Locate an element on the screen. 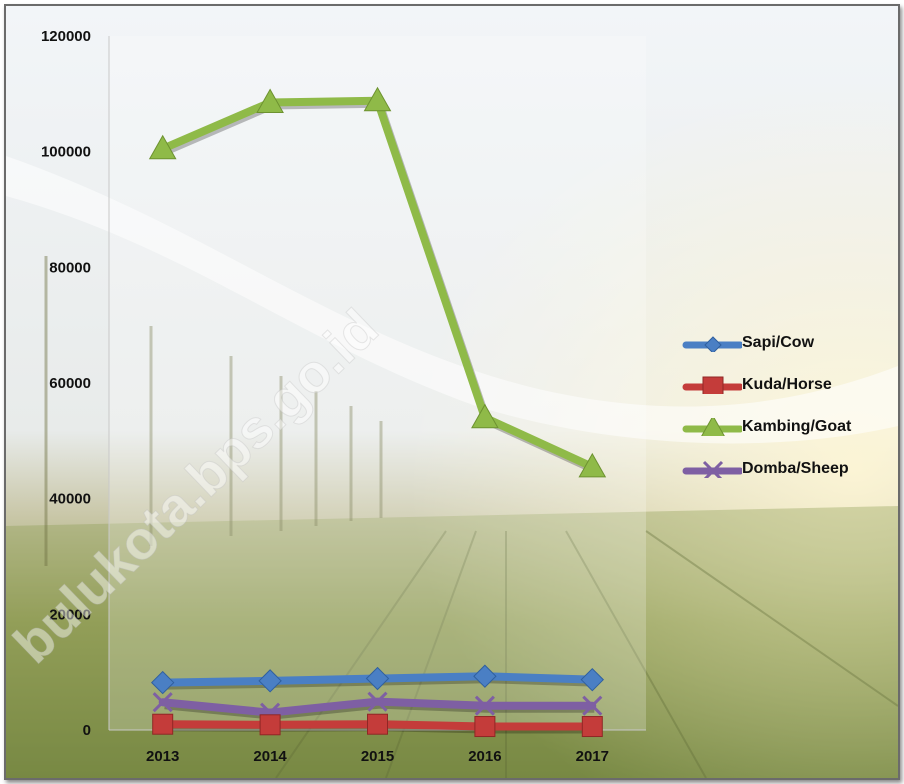 This screenshot has height=784, width=904. series-sapi-cow is located at coordinates (377, 679).